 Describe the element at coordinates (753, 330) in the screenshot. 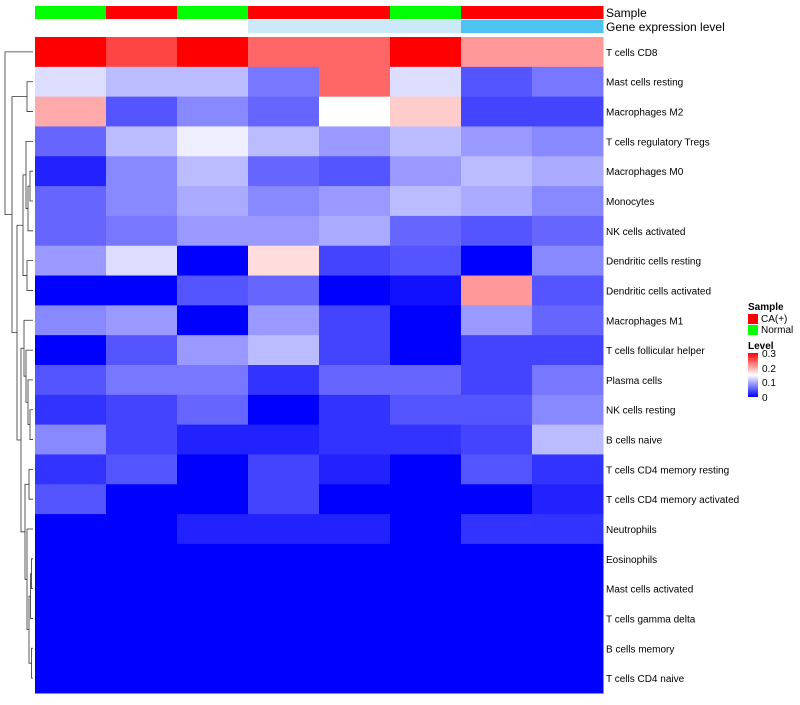

I see `legend-swatch-normal` at that location.